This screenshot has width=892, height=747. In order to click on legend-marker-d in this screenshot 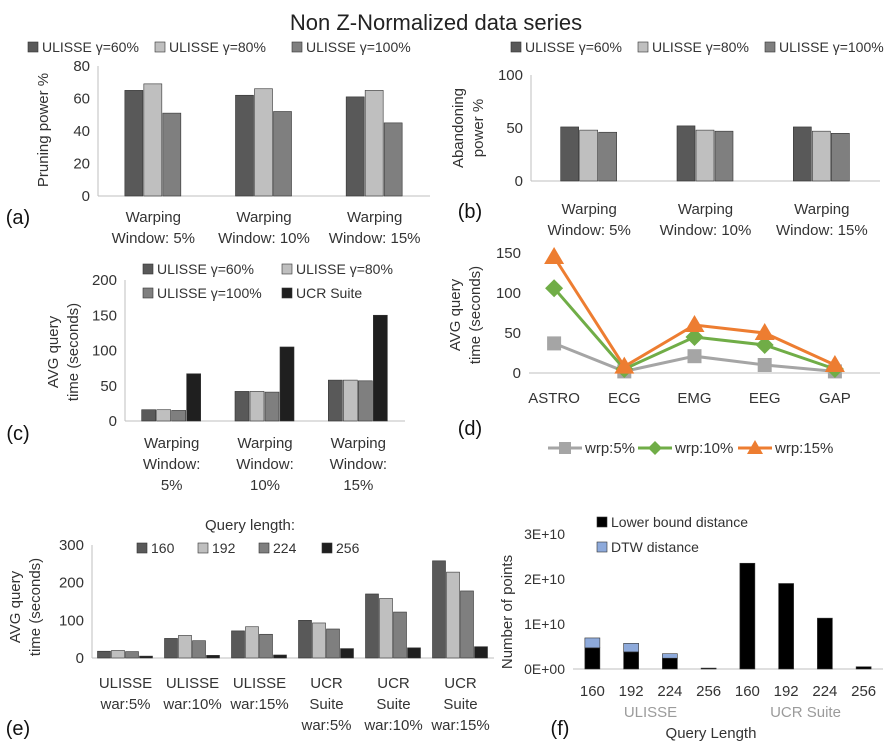, I will do `click(655, 448)`.